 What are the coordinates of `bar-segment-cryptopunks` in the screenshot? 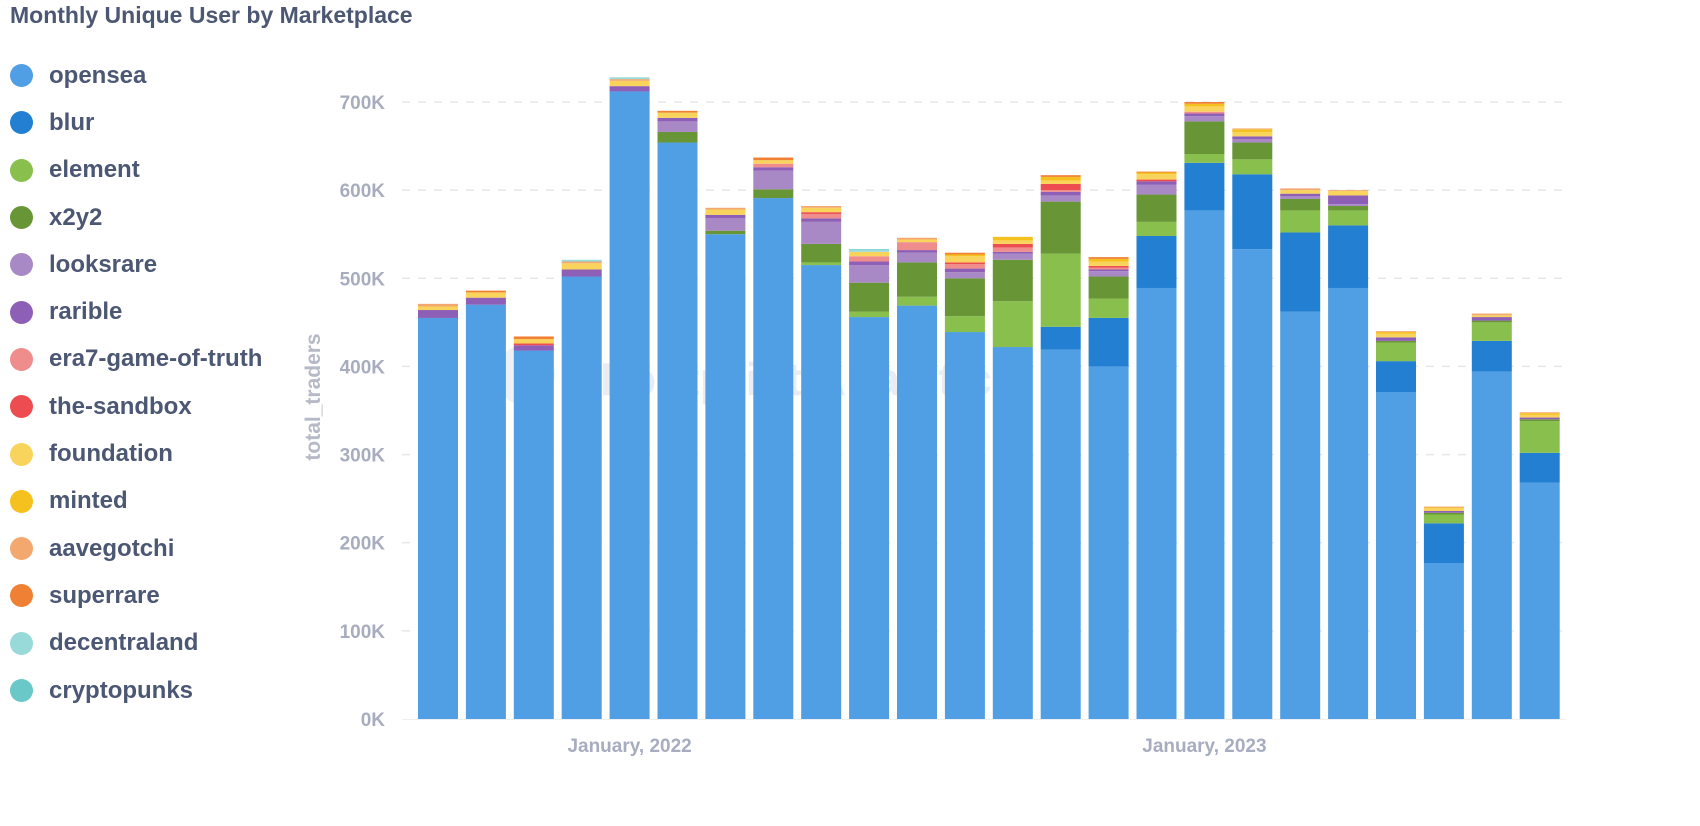 It's located at (869, 250).